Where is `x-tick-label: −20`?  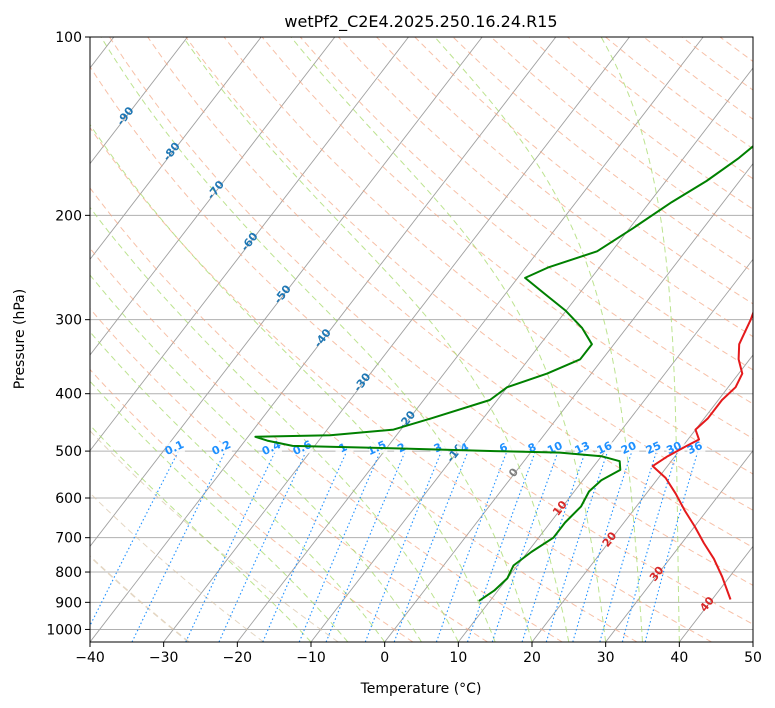 x-tick-label: −20 is located at coordinates (238, 658).